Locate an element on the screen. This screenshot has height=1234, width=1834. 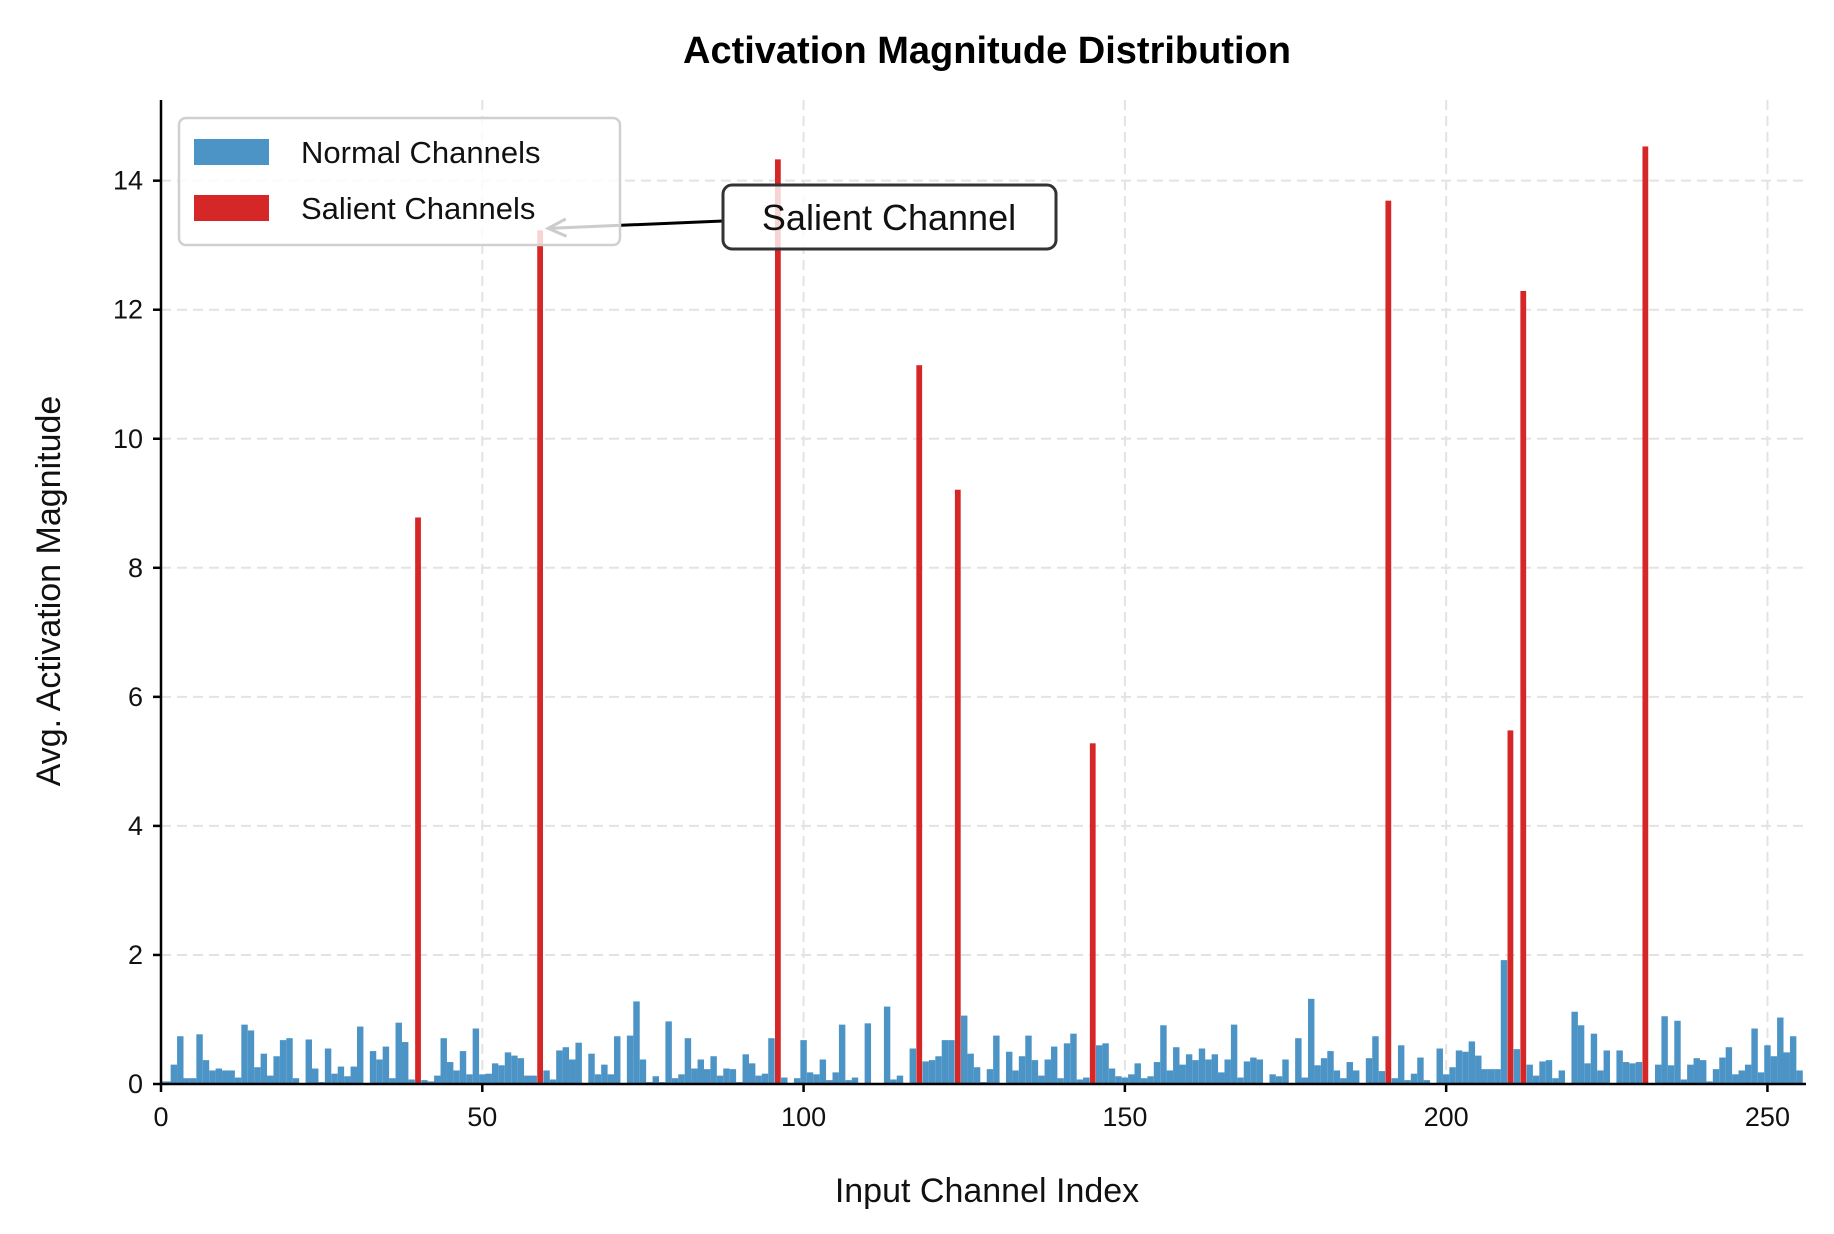
x-axis-label: Input Channel Index is located at coordinates (987, 1191).